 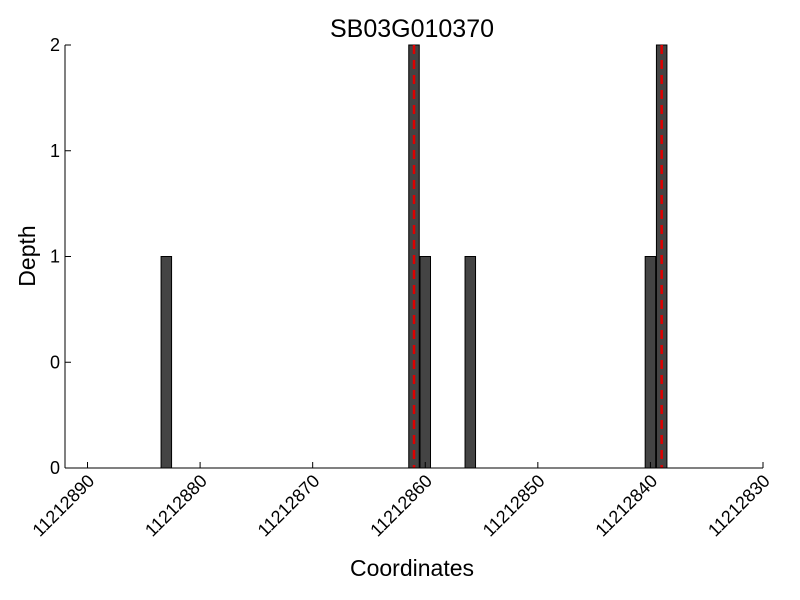 I want to click on y-ticks-layer: 0 0 1 1 2, so click(x=60, y=256).